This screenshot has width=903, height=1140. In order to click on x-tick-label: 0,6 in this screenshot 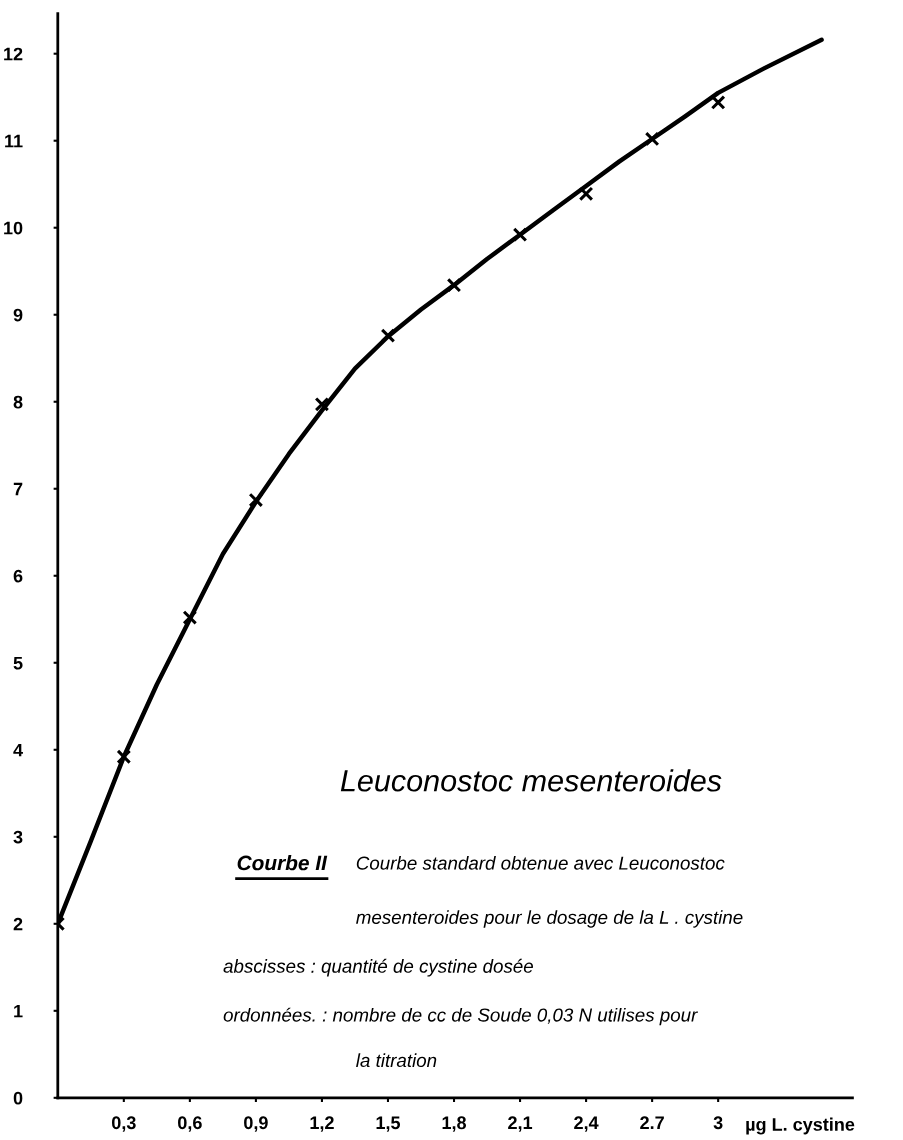, I will do `click(190, 1124)`.